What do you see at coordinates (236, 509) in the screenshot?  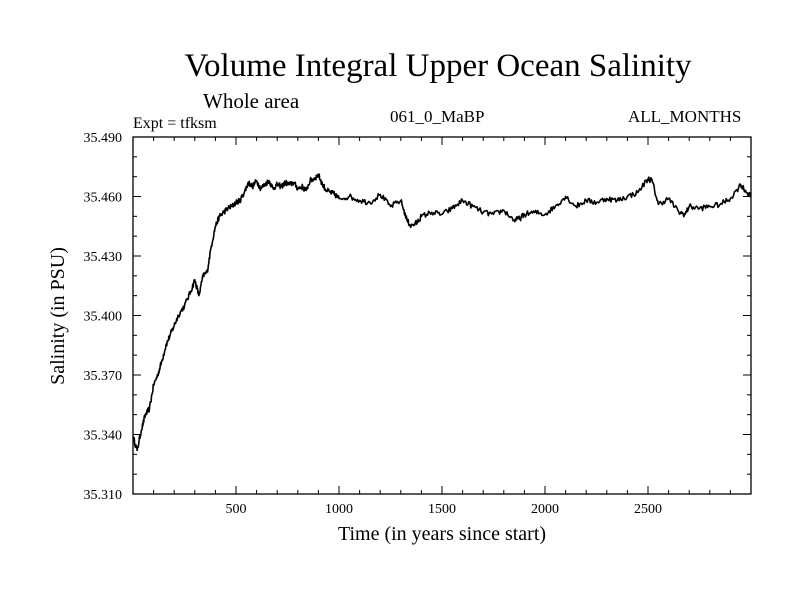 I see `x-tick-label: 500` at bounding box center [236, 509].